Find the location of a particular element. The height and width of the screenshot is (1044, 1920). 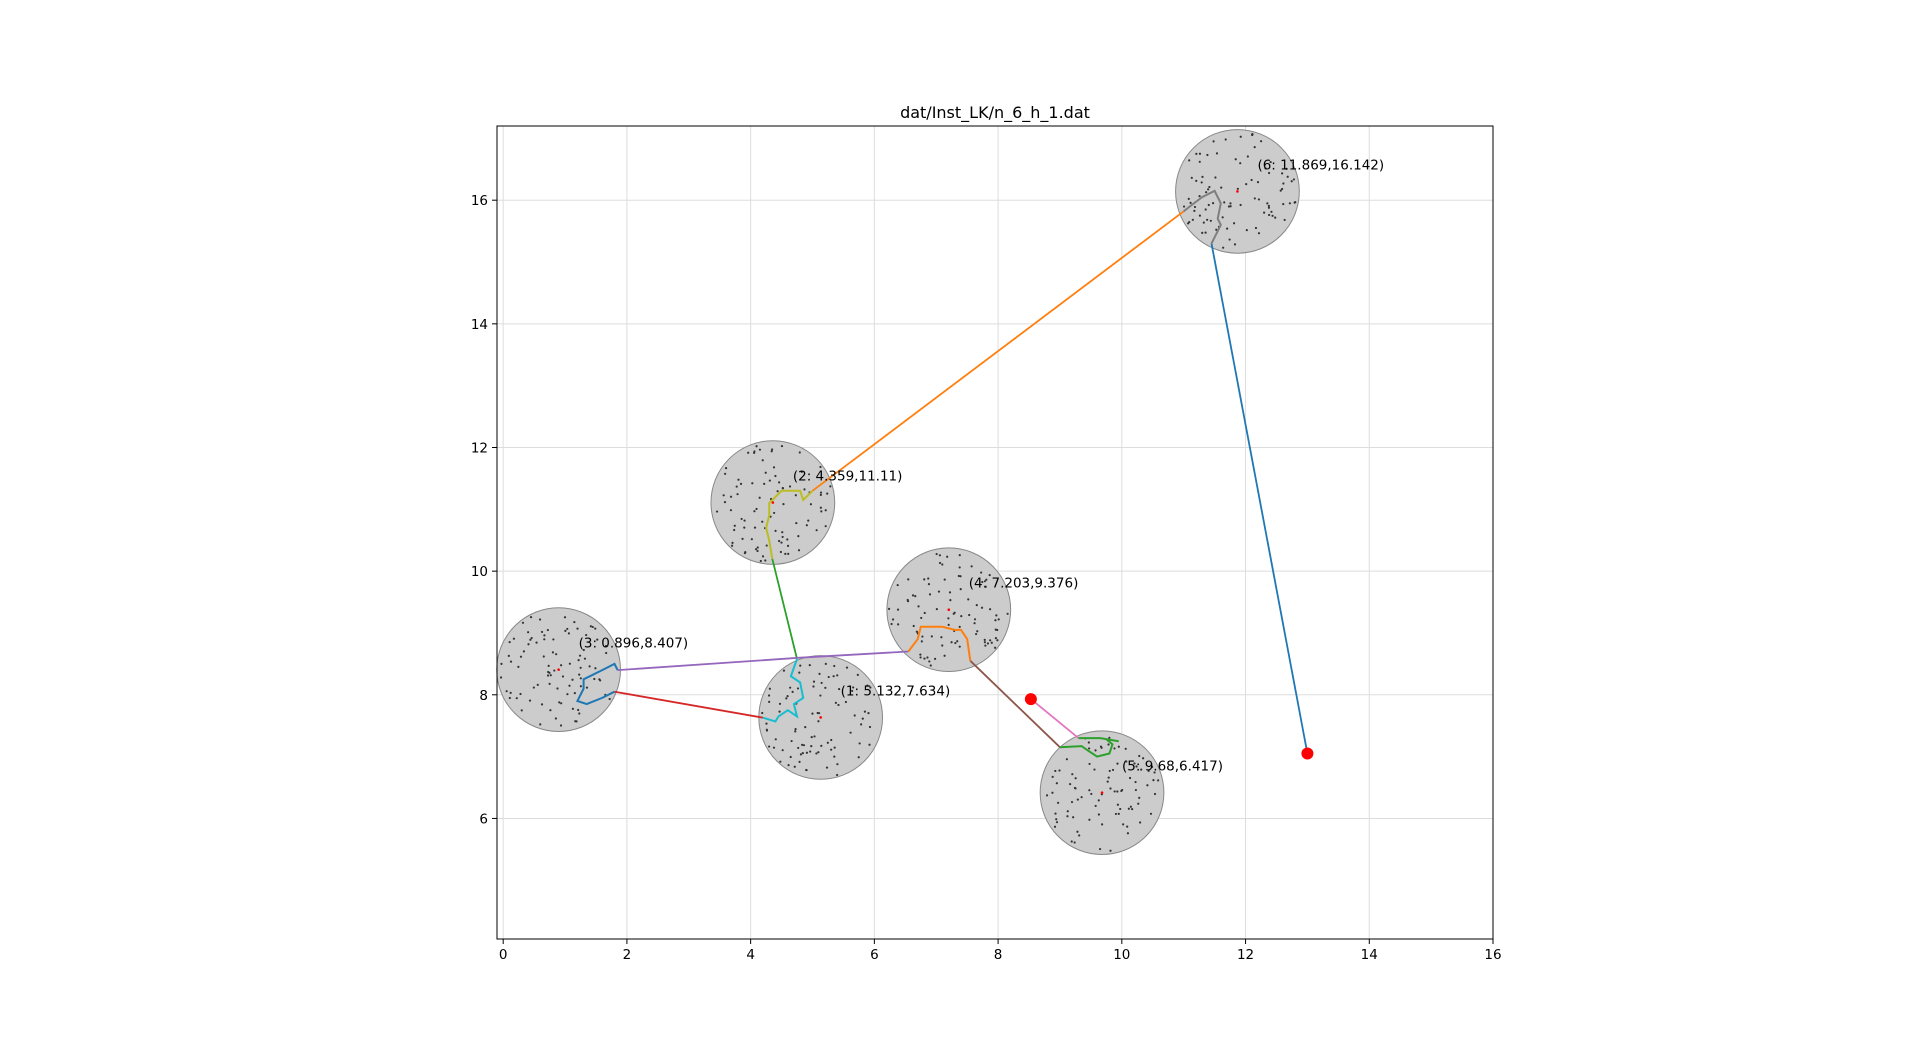

inner-path-line is located at coordinates (597, 684).